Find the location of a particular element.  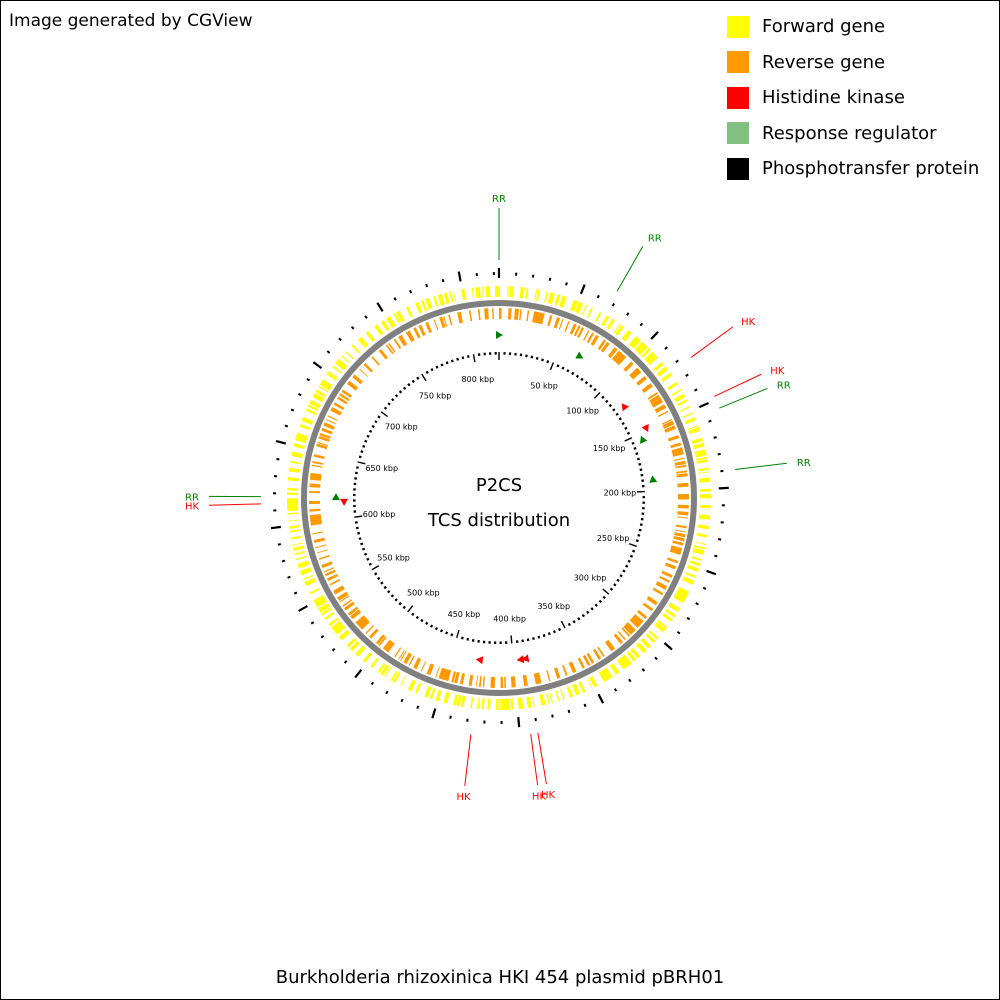

legend-swatch-rr is located at coordinates (738, 133).